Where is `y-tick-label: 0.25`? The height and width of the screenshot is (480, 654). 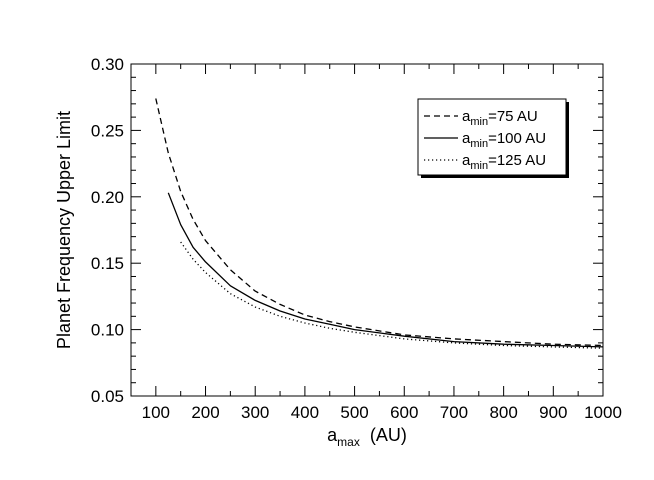 y-tick-label: 0.25 is located at coordinates (107, 130).